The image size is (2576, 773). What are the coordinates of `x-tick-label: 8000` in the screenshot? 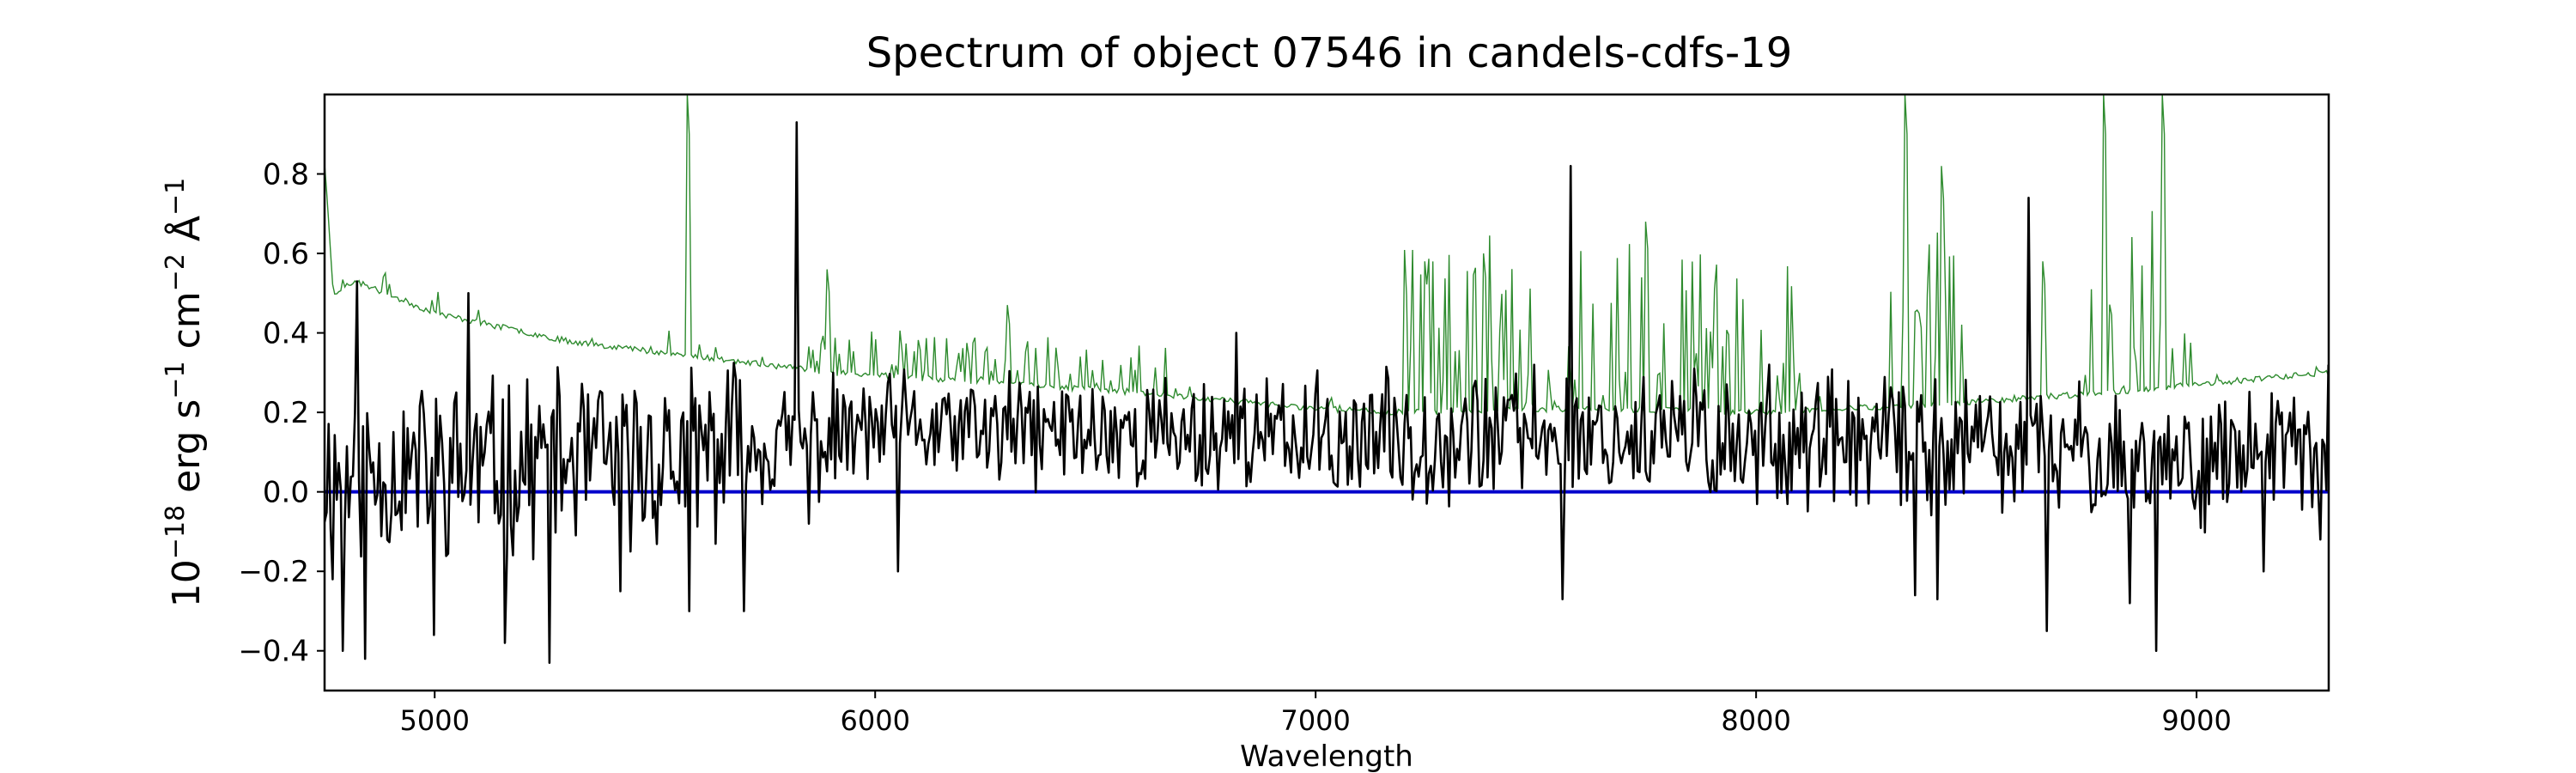 It's located at (1755, 720).